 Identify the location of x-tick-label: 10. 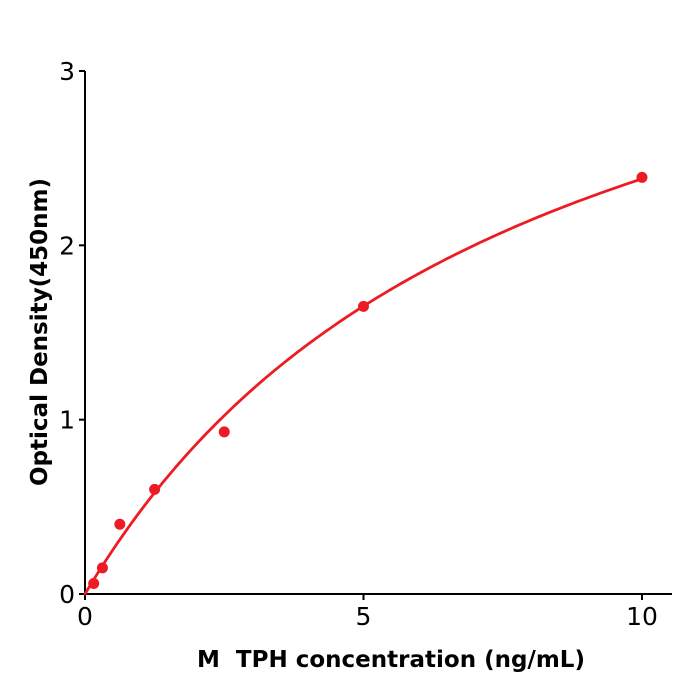
(642, 616).